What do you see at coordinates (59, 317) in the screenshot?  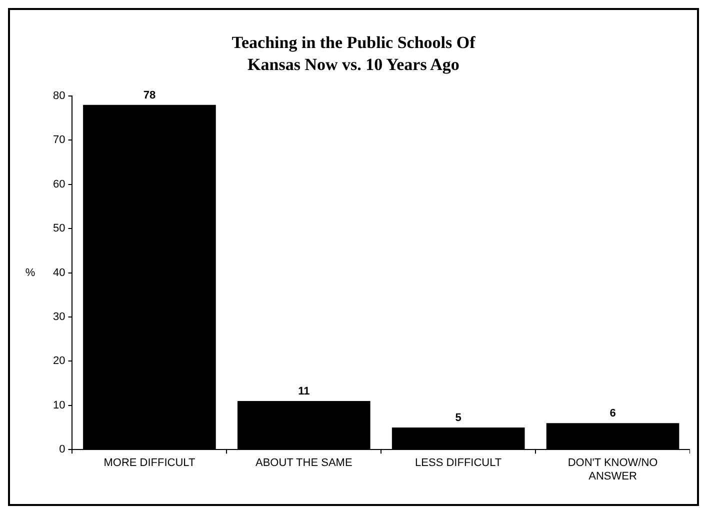 I see `y-tick-label: 30` at bounding box center [59, 317].